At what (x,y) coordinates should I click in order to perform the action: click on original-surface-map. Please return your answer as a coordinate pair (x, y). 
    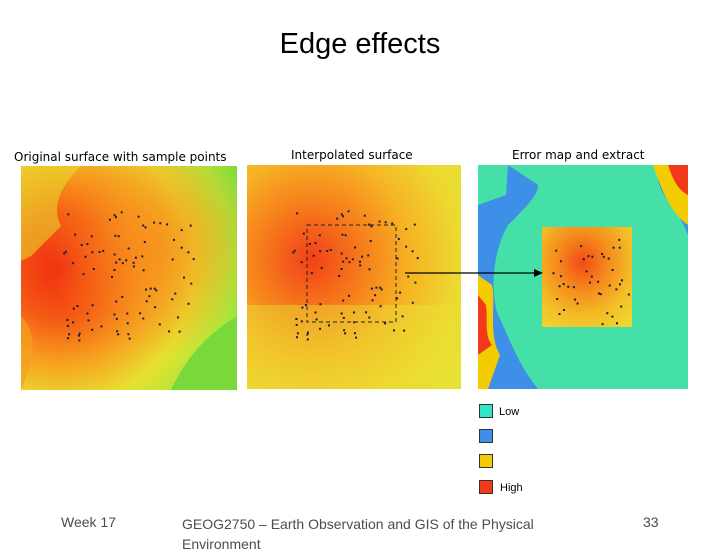
    Looking at the image, I should click on (129, 278).